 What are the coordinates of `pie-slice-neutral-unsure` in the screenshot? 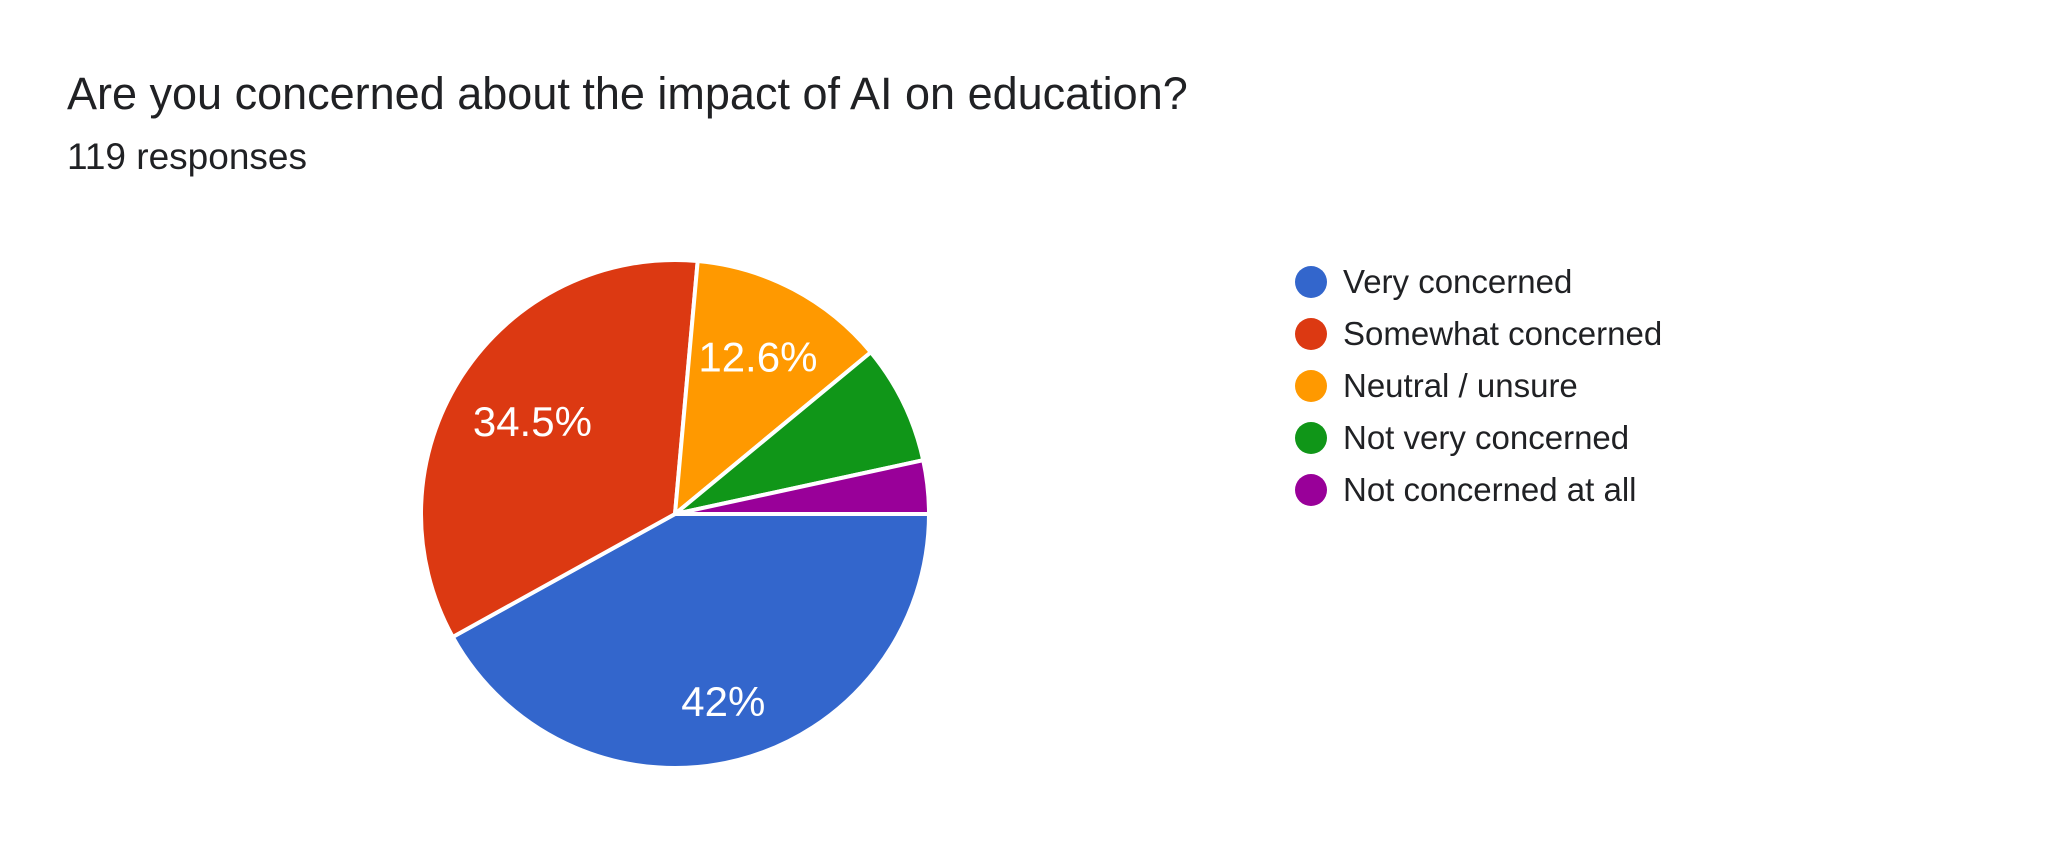 It's located at (773, 387).